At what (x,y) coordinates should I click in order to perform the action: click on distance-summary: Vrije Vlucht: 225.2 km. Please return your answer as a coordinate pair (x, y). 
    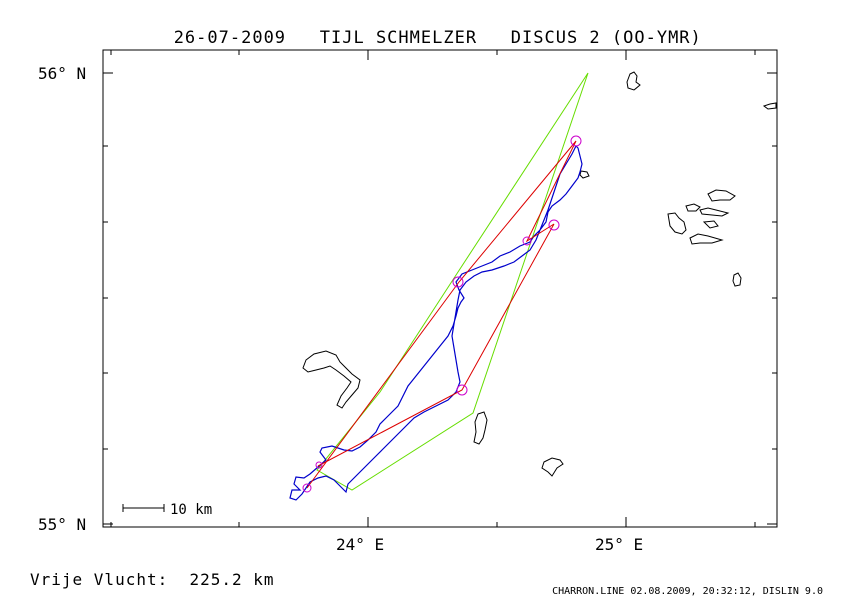
    Looking at the image, I should click on (152, 579).